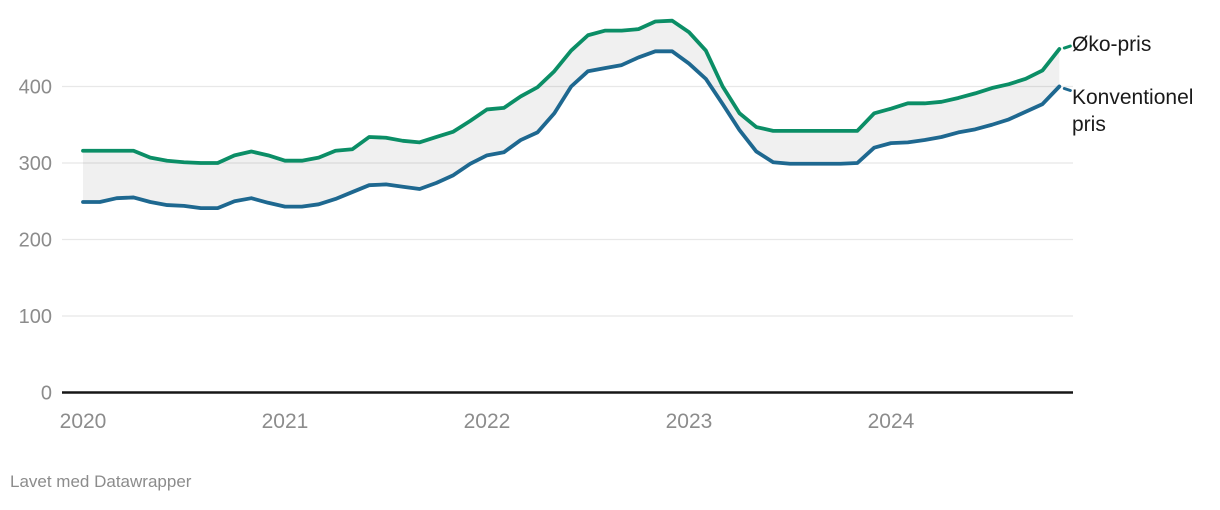 This screenshot has height=510, width=1220. Describe the element at coordinates (285, 421) in the screenshot. I see `x-tick-label: 2021` at that location.